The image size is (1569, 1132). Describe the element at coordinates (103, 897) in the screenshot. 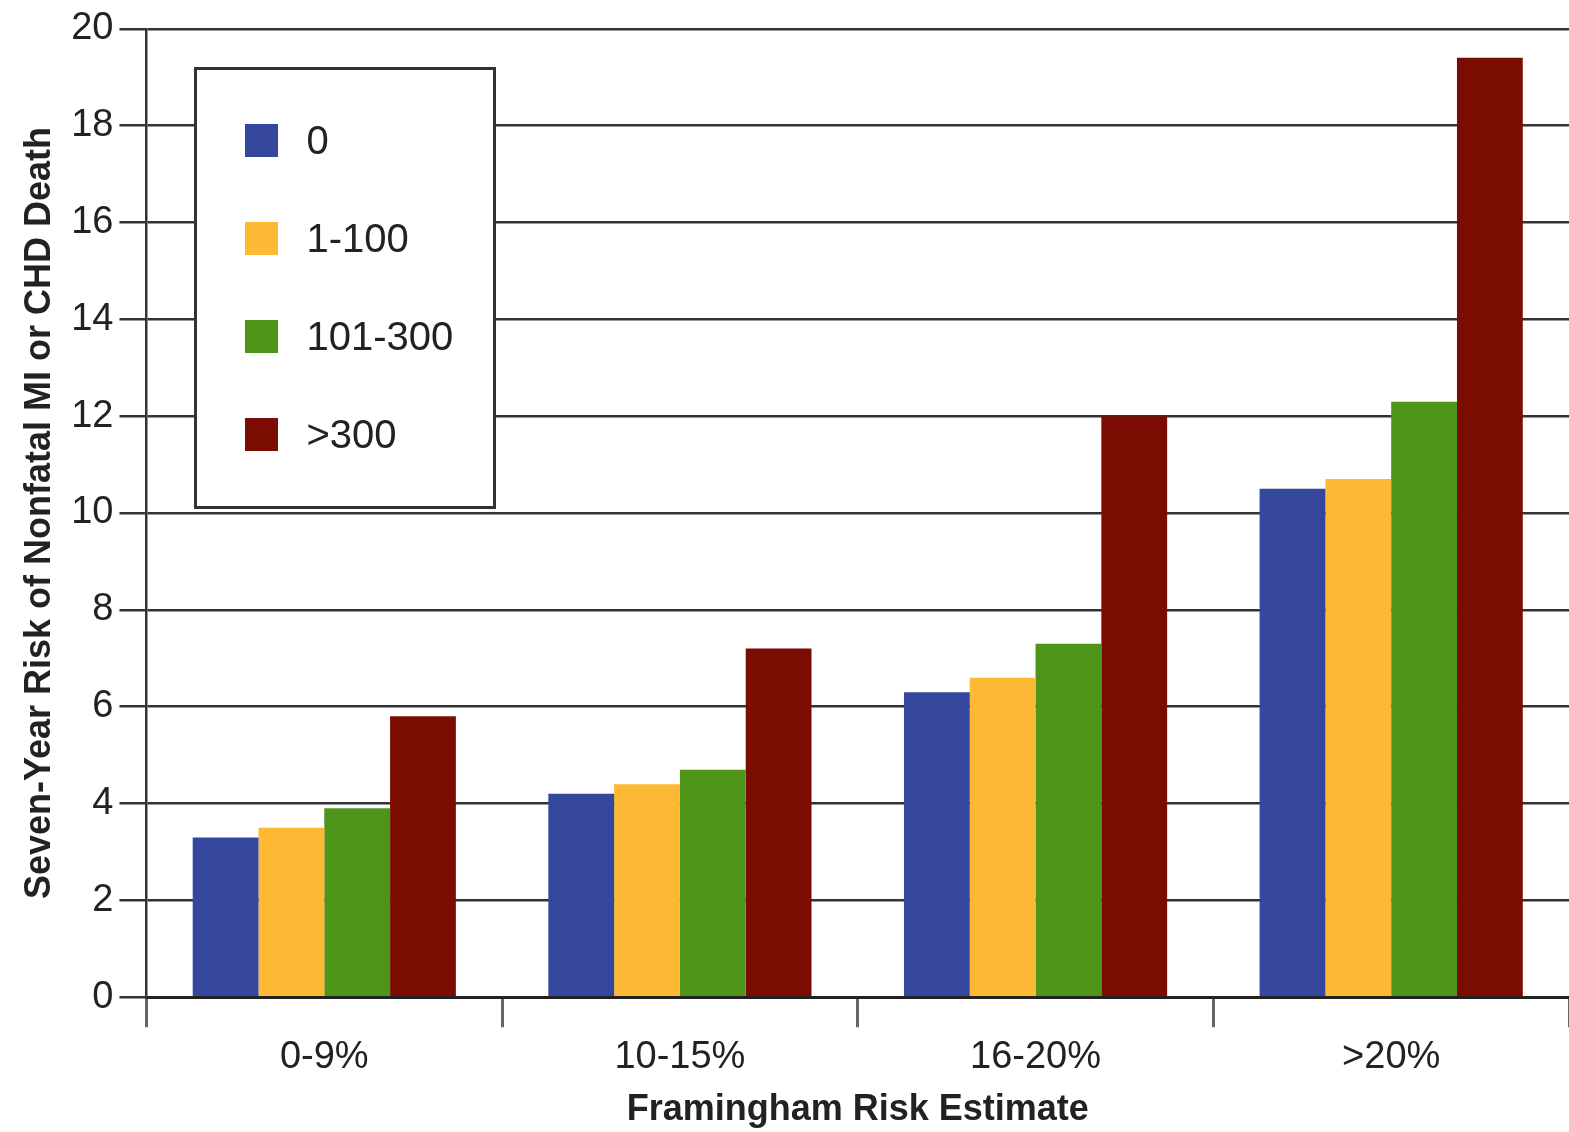

I see `y-tick-label: 2` at that location.